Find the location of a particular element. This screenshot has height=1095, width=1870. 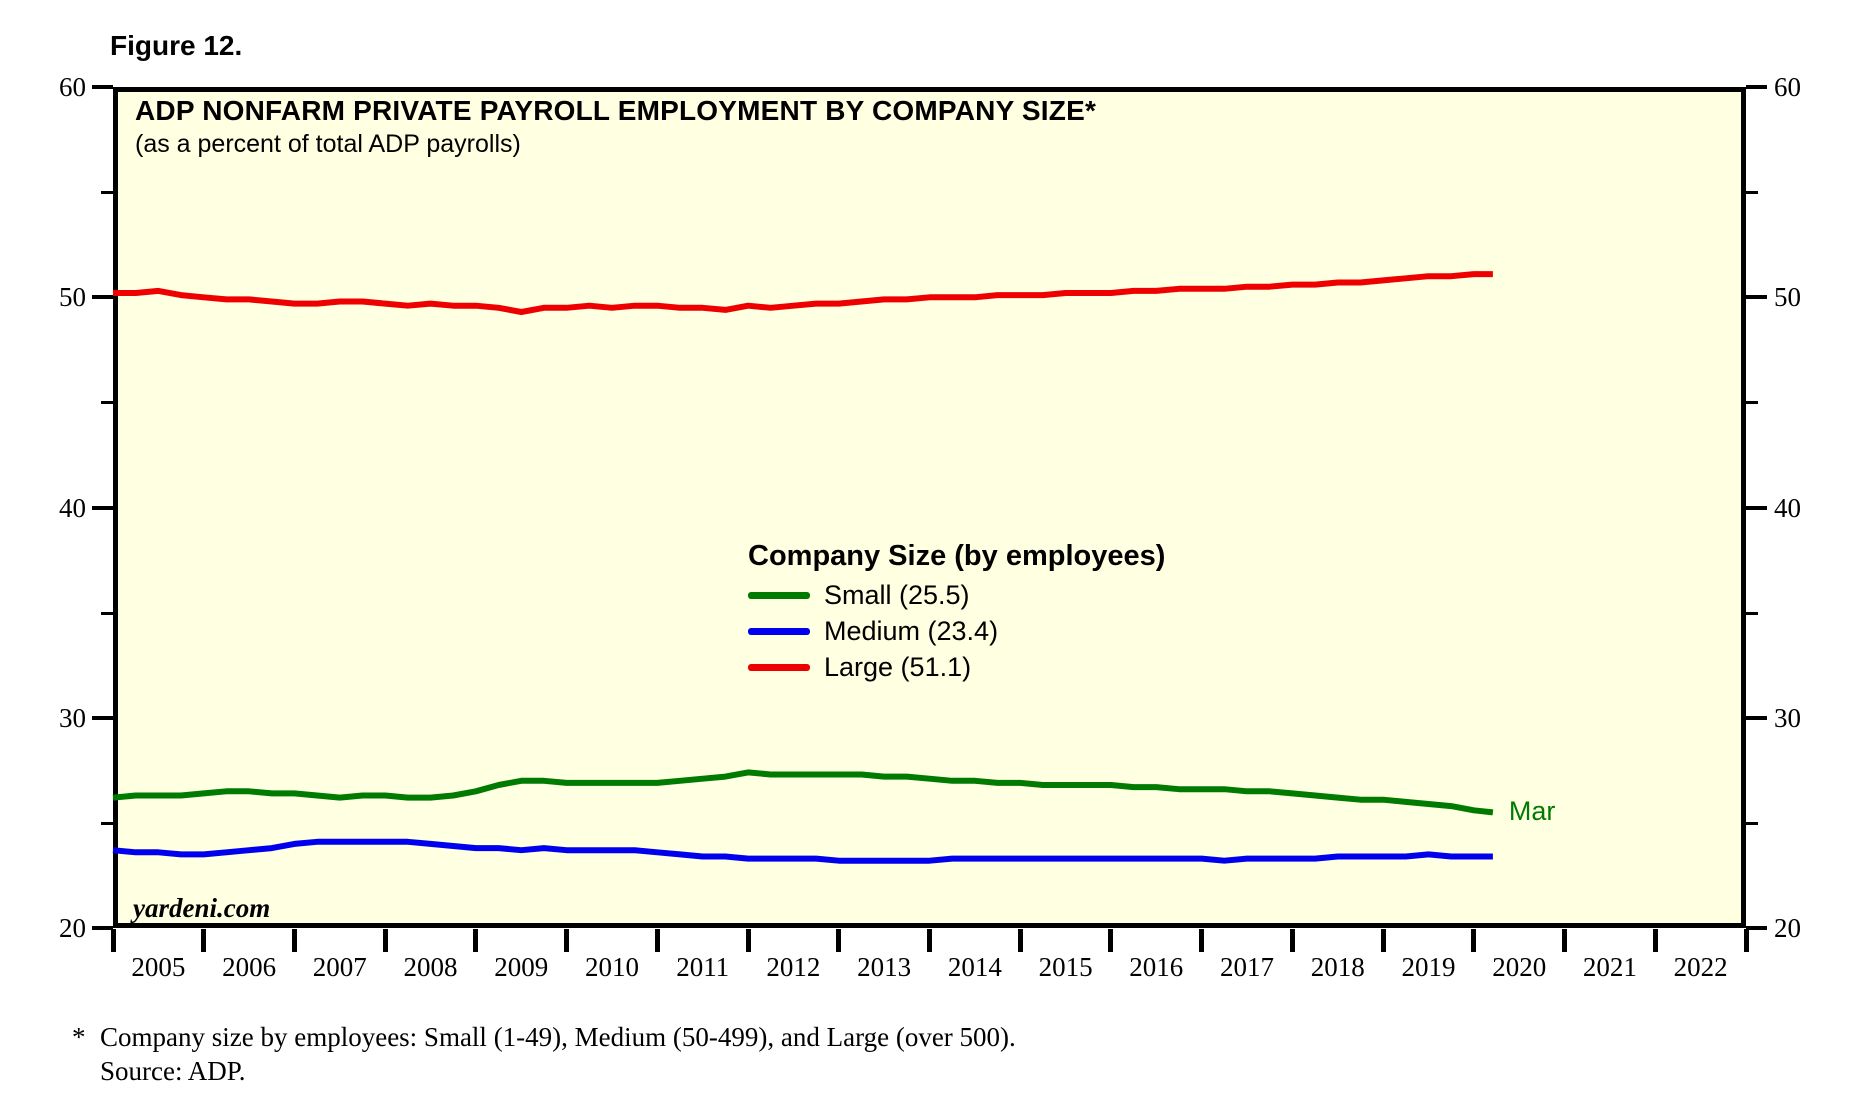

footnote-marker: * is located at coordinates (79, 1037).